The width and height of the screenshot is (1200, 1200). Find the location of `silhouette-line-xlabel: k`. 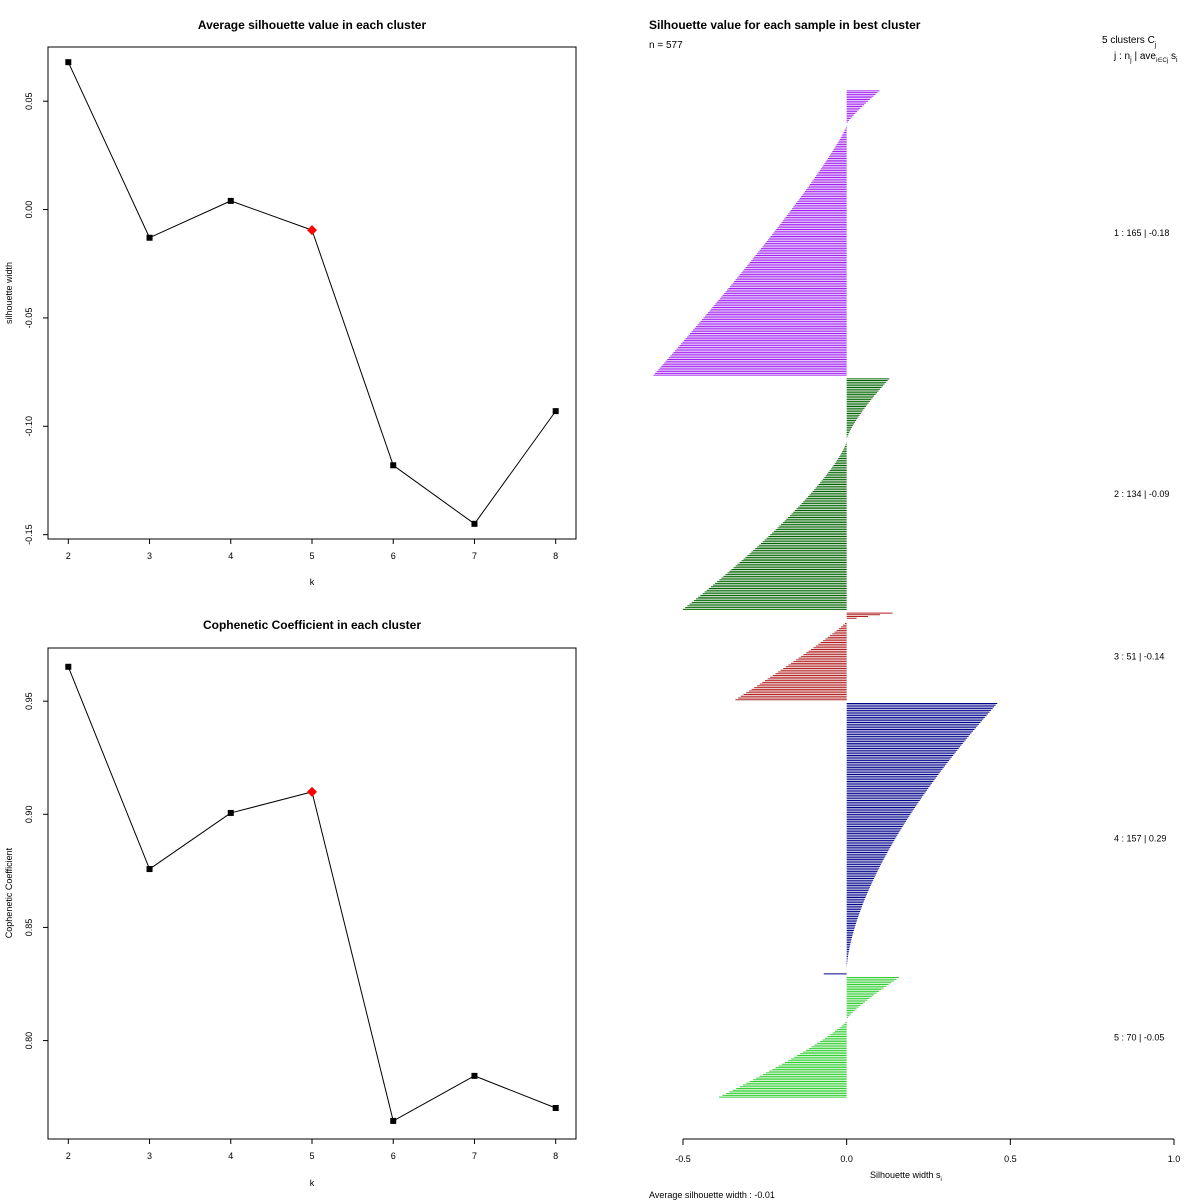

silhouette-line-xlabel: k is located at coordinates (312, 582).